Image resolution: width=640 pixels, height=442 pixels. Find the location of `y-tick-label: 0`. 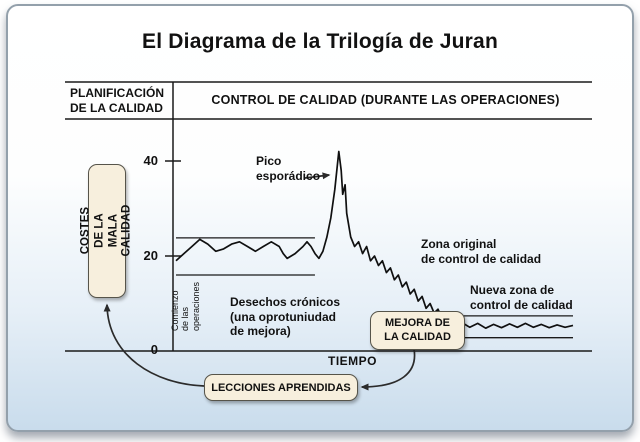

y-tick-label: 0 is located at coordinates (154, 349).